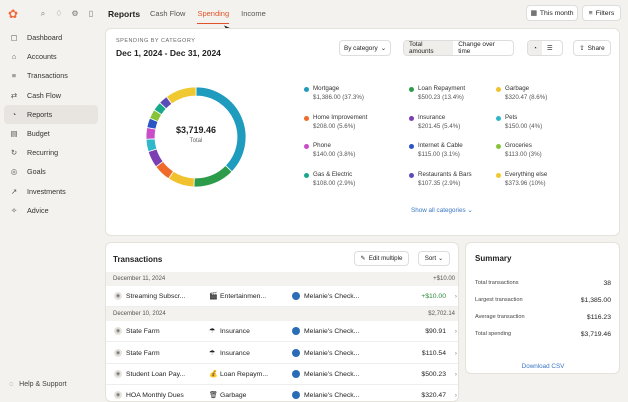 The width and height of the screenshot is (628, 402). What do you see at coordinates (181, 95) in the screenshot?
I see `donut-slice-everything-else` at bounding box center [181, 95].